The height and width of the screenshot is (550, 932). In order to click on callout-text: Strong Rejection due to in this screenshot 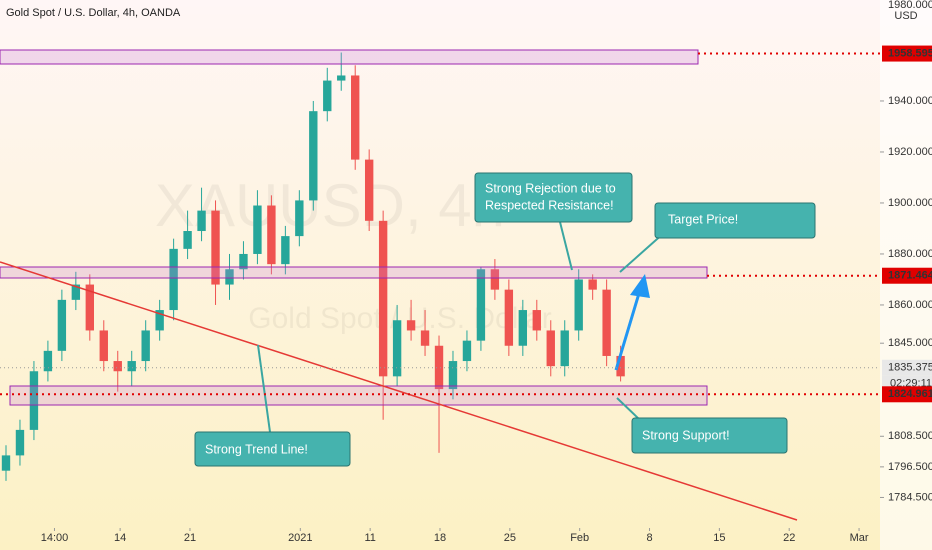, I will do `click(550, 188)`.